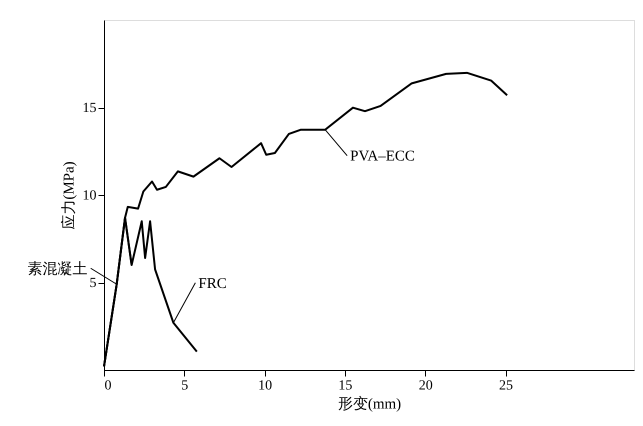 The height and width of the screenshot is (426, 643). I want to click on x-tick-label: 25, so click(506, 386).